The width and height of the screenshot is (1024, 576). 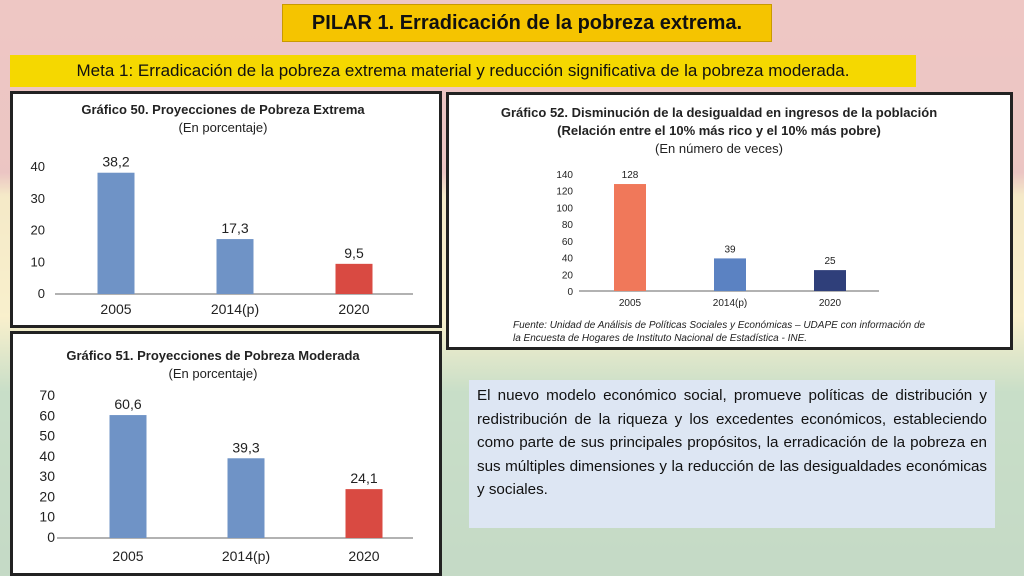 I want to click on data-label: 38,2, so click(x=115, y=162).